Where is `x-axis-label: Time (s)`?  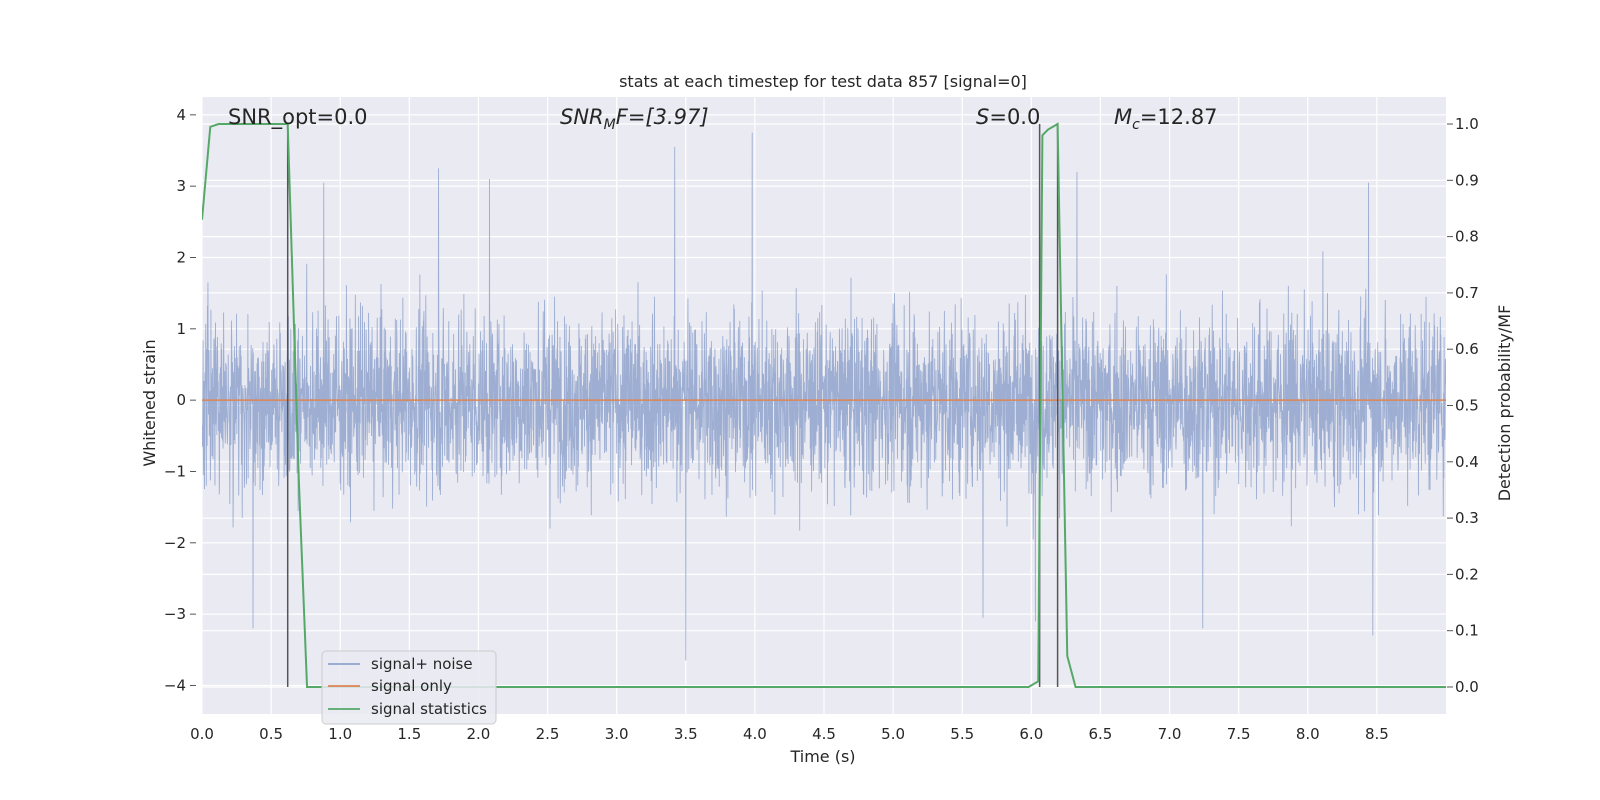 x-axis-label: Time (s) is located at coordinates (822, 756).